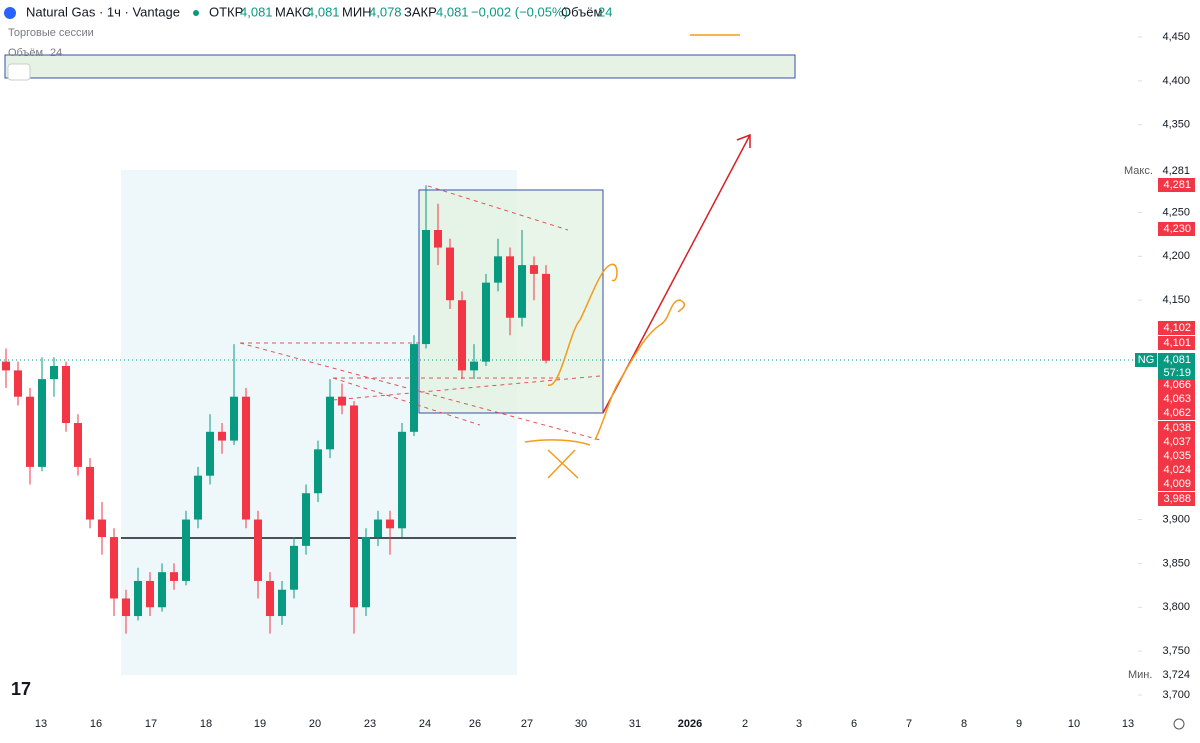  I want to click on countdown: 57:19, so click(1177, 373).